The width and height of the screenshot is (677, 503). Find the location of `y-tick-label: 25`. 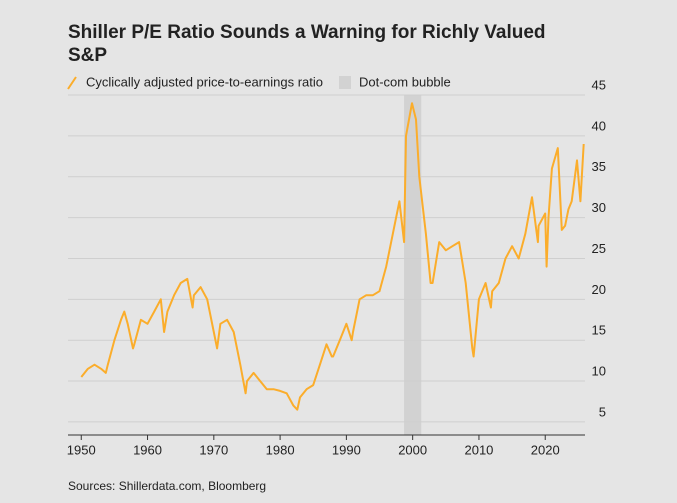

y-tick-label: 25 is located at coordinates (599, 248).